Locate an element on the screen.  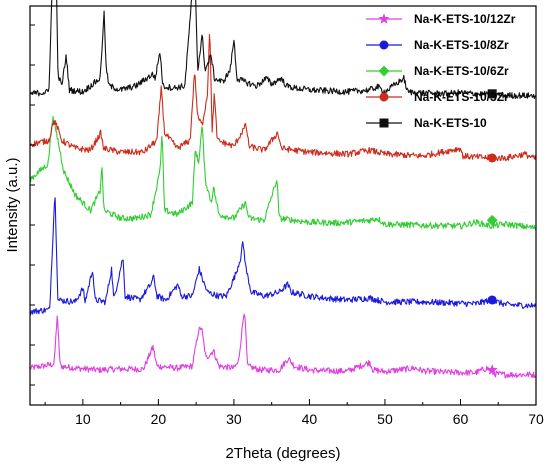
y-axis-title: Intensity (a.u.) is located at coordinates (12, 204).